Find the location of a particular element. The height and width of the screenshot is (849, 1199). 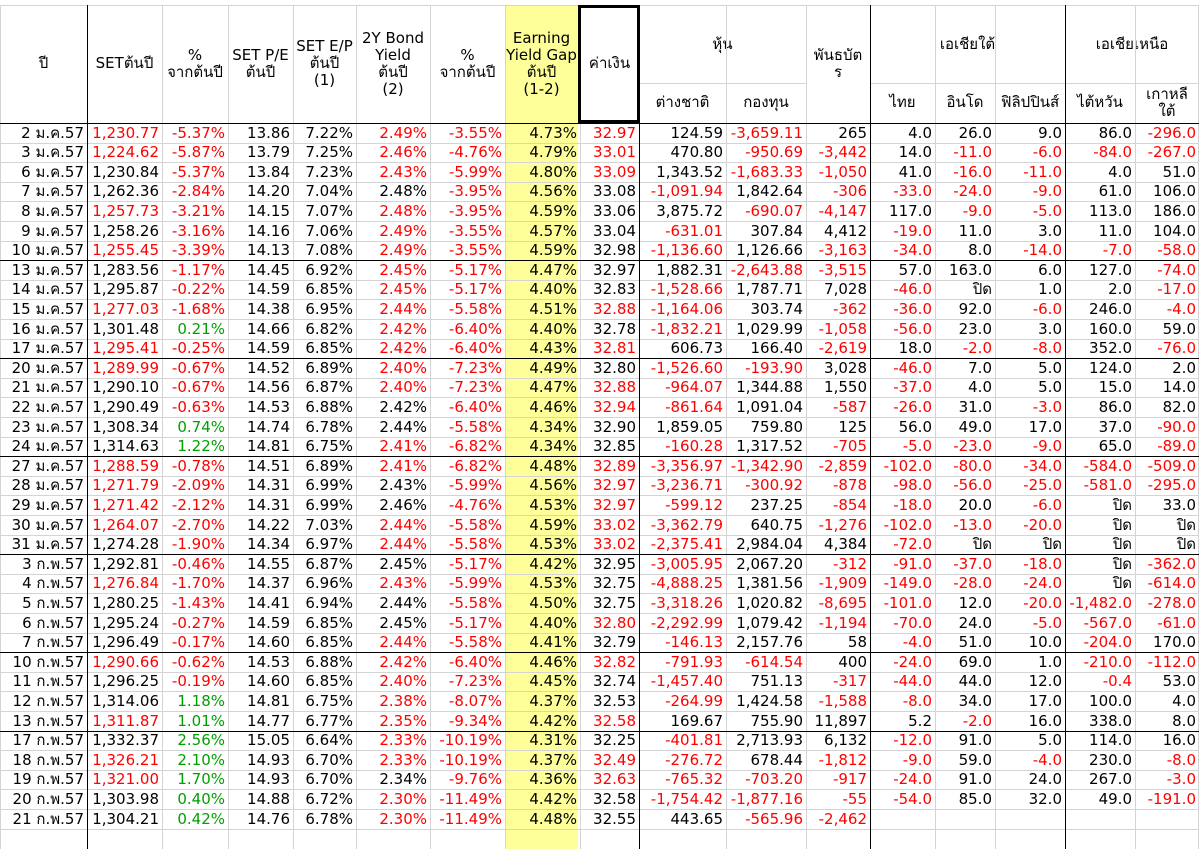

cell-set-open: 1,295.87 is located at coordinates (125, 289).